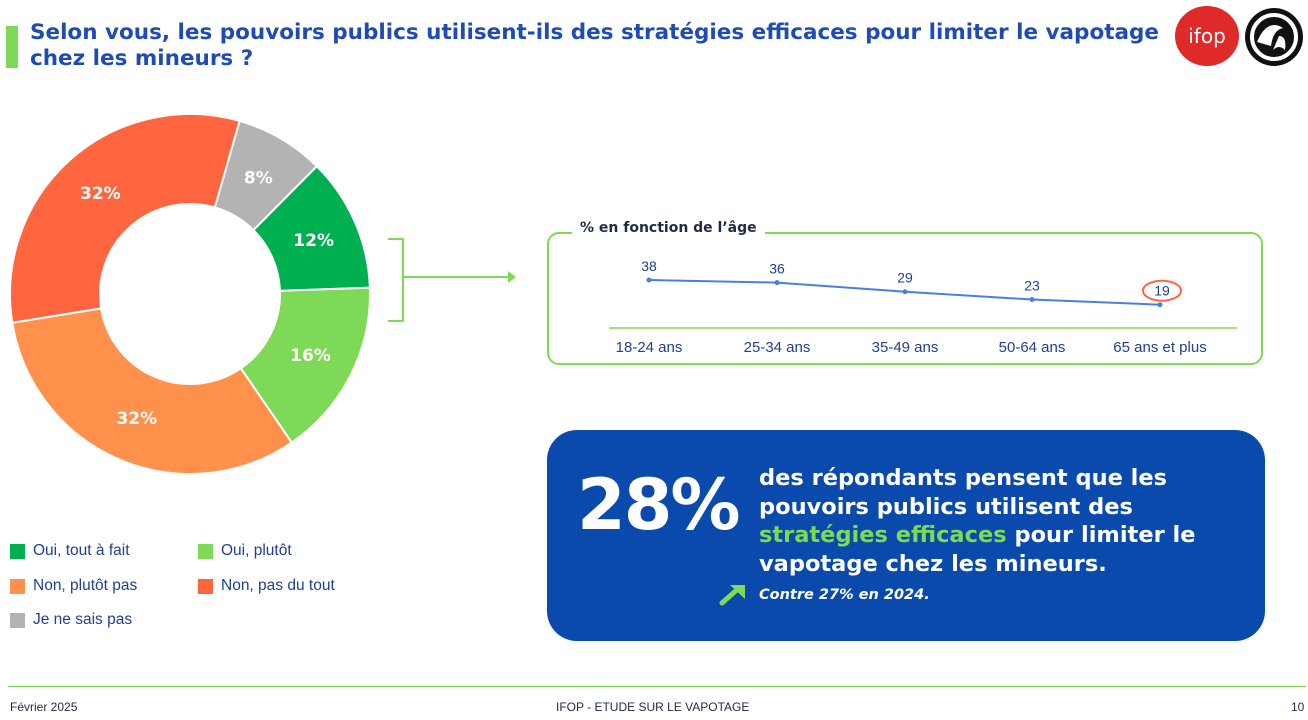 The image size is (1308, 720). I want to click on connector-arrow-icon, so click(512, 277).